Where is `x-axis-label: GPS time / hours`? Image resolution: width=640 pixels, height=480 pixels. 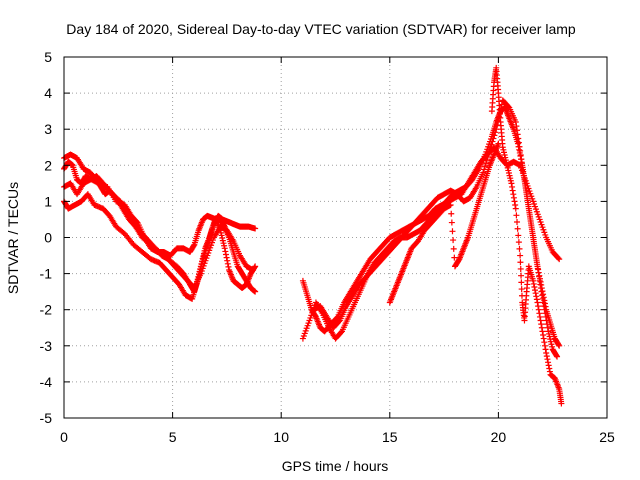 x-axis-label: GPS time / hours is located at coordinates (335, 466).